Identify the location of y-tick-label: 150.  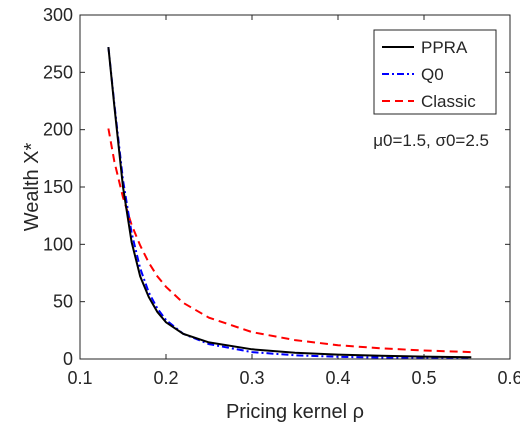
(58, 187).